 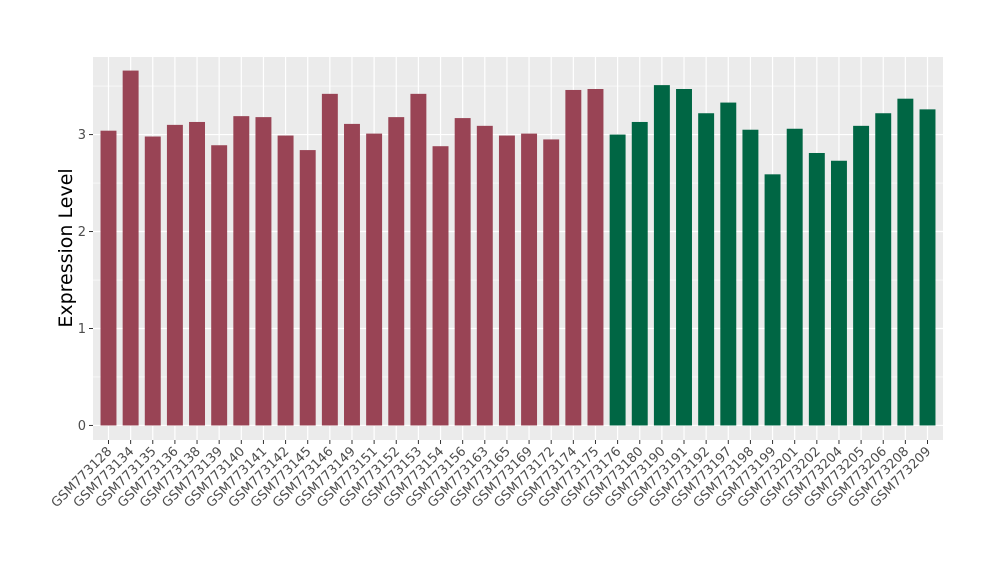 I want to click on bar-GSM773205, so click(x=861, y=275).